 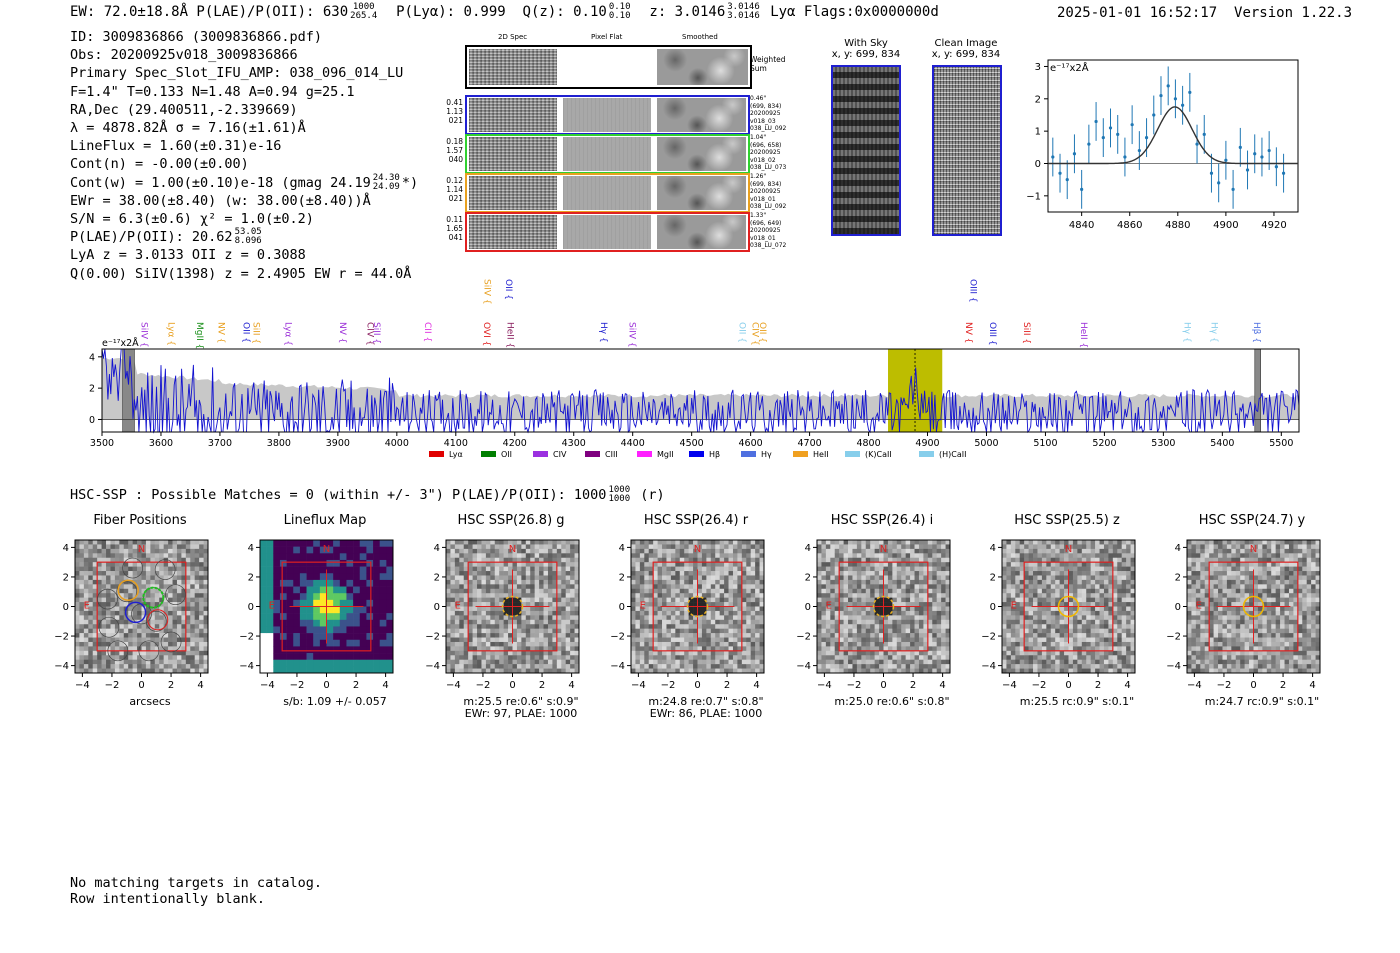 I want to click on spec-line-label-text: Hγ {, so click(x=1214, y=332).